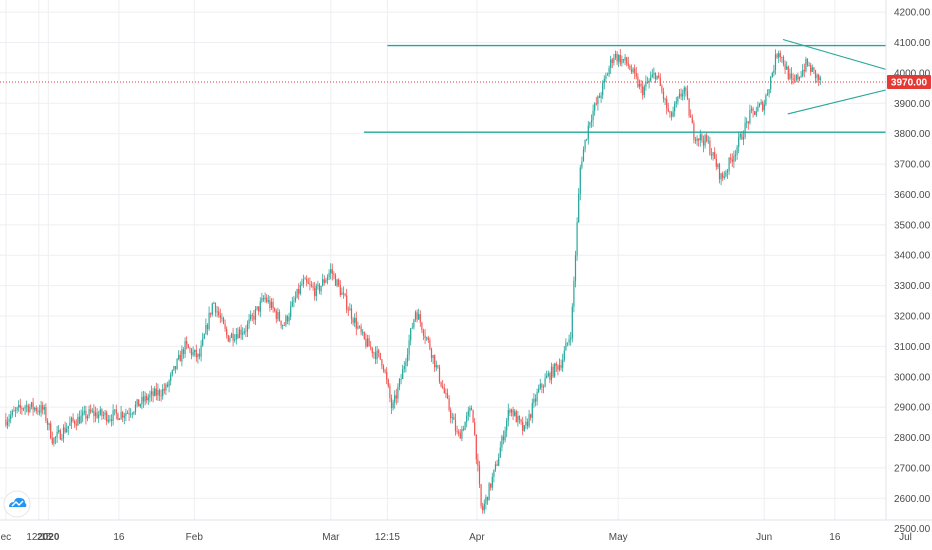 This screenshot has height=550, width=932. Describe the element at coordinates (912, 134) in the screenshot. I see `y-tick-label: 3800.00` at that location.